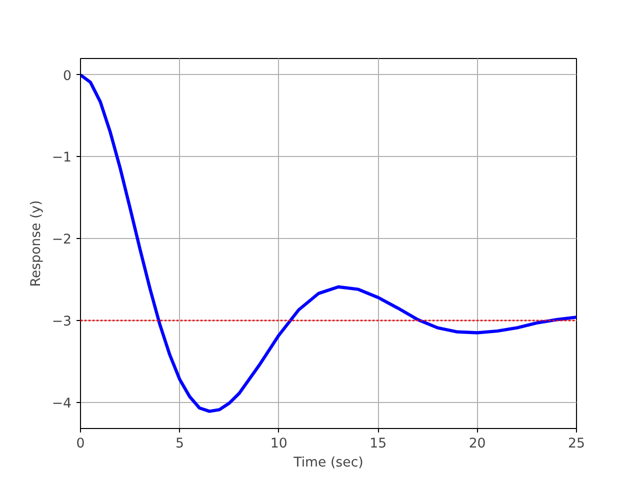 The height and width of the screenshot is (480, 640). What do you see at coordinates (477, 444) in the screenshot?
I see `x-tick-label: 20` at bounding box center [477, 444].